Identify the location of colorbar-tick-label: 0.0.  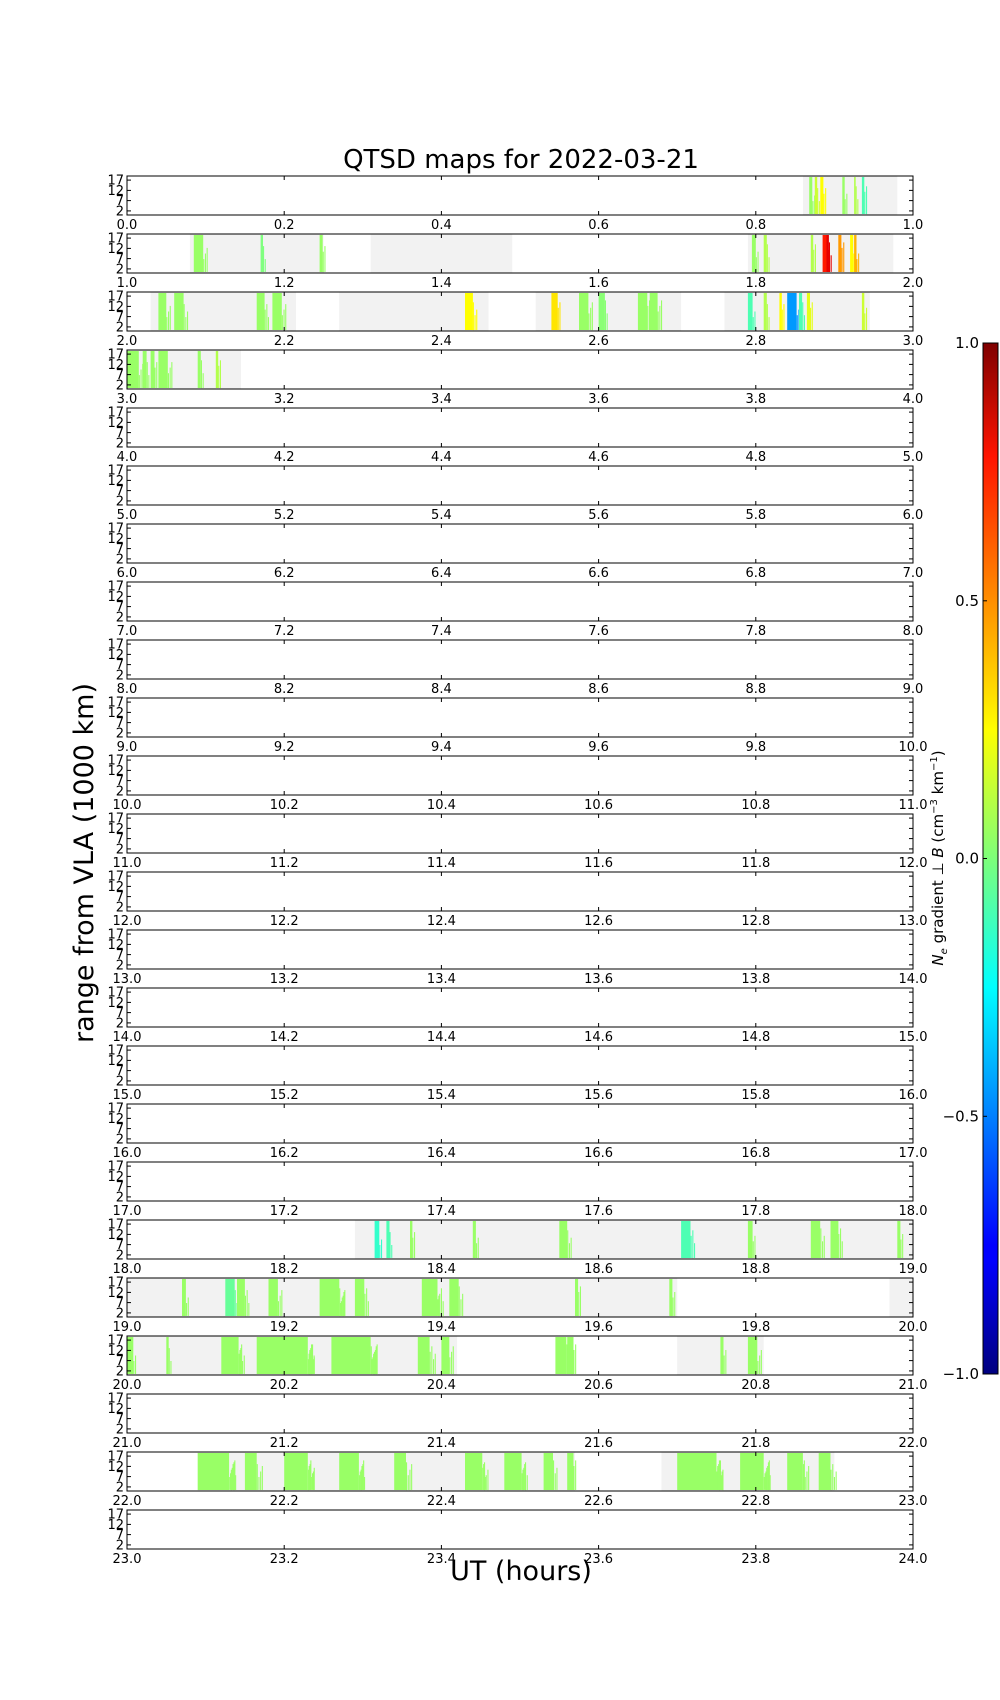
(967, 859).